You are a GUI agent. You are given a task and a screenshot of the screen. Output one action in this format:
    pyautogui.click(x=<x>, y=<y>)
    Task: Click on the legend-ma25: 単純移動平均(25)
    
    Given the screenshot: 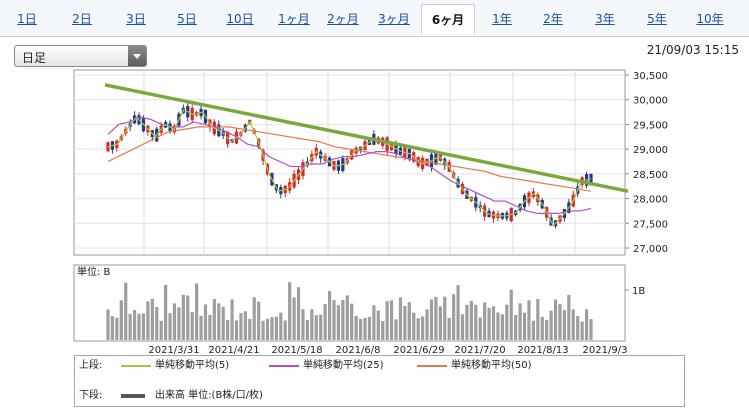 What is the action you would take?
    pyautogui.click(x=343, y=365)
    